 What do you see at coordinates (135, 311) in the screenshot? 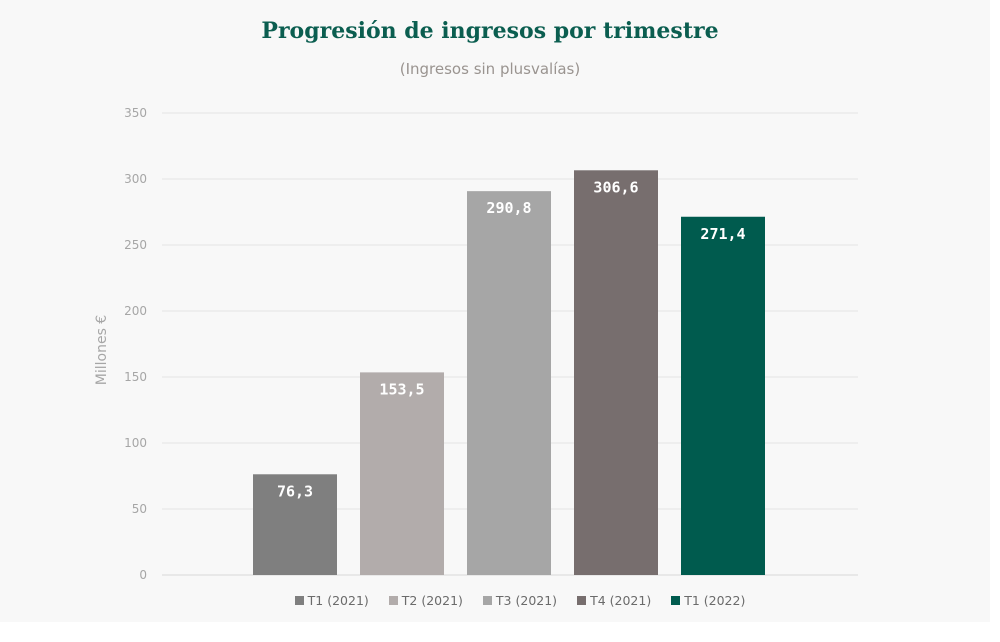
I see `y-tick-label: 200` at bounding box center [135, 311].